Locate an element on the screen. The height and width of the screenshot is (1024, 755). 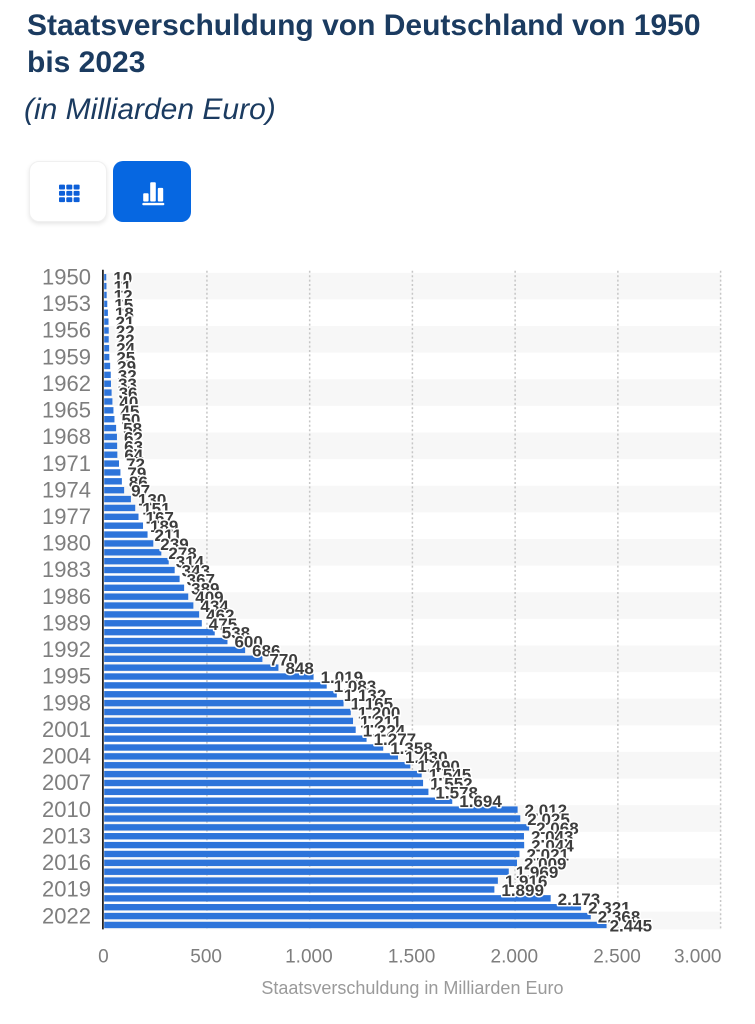
svg-text: 1.200 is located at coordinates (379, 713).